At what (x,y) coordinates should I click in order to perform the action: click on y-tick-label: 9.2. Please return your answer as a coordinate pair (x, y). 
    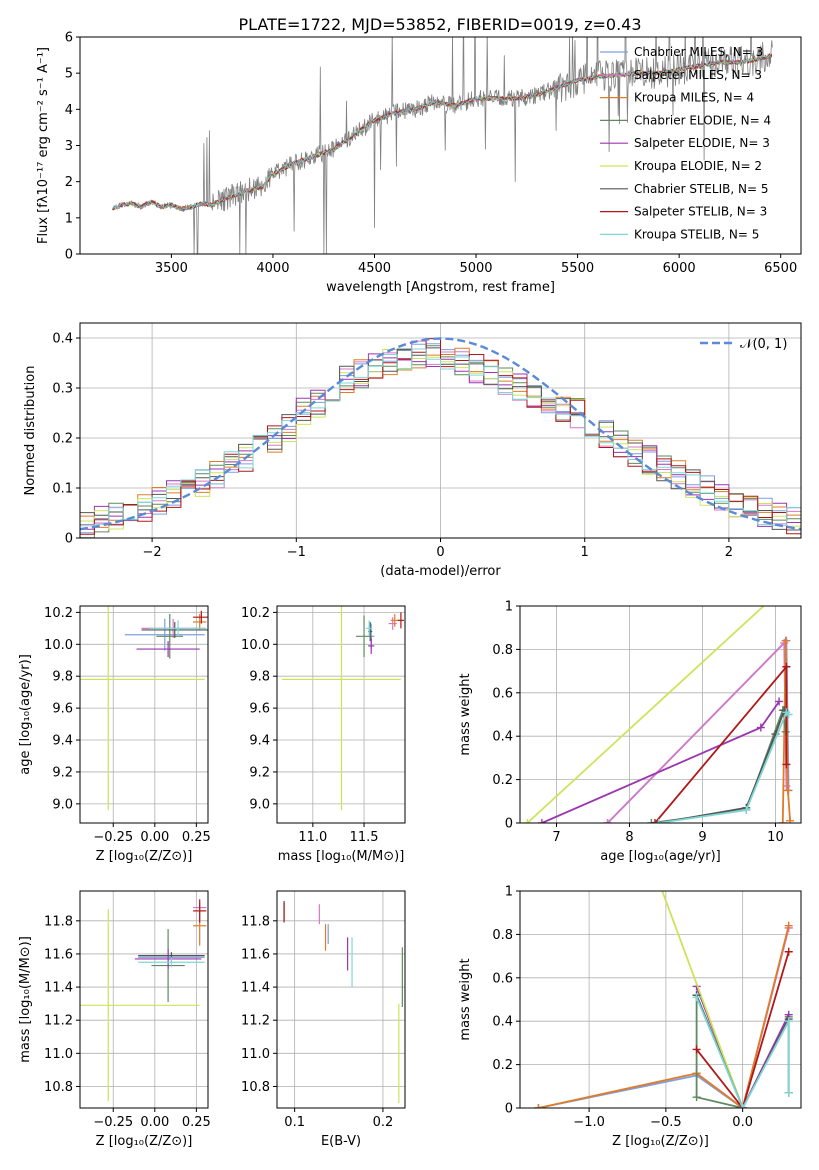
    Looking at the image, I should click on (259, 772).